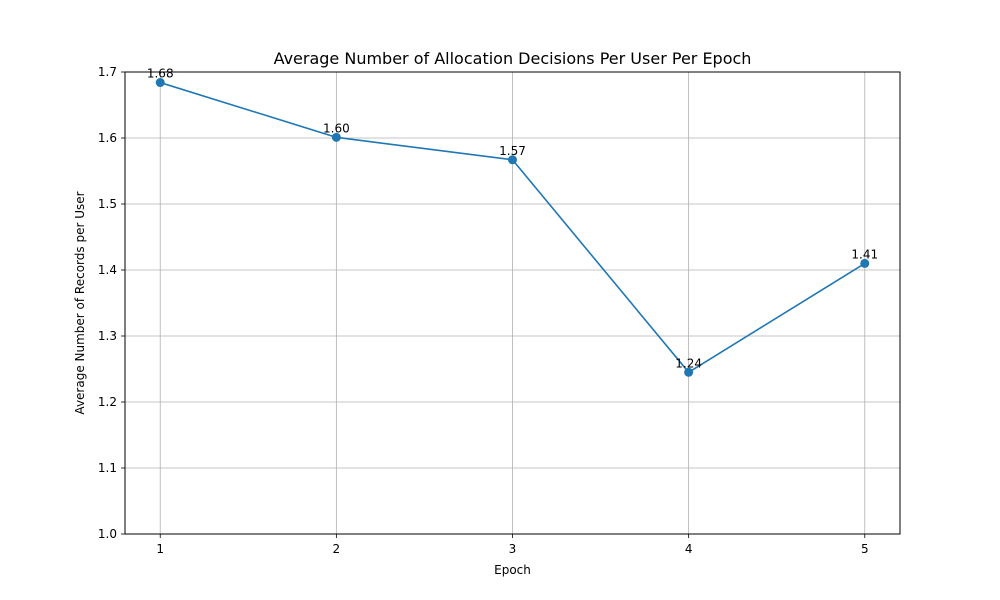  I want to click on data-point-label: 1.68, so click(160, 74).